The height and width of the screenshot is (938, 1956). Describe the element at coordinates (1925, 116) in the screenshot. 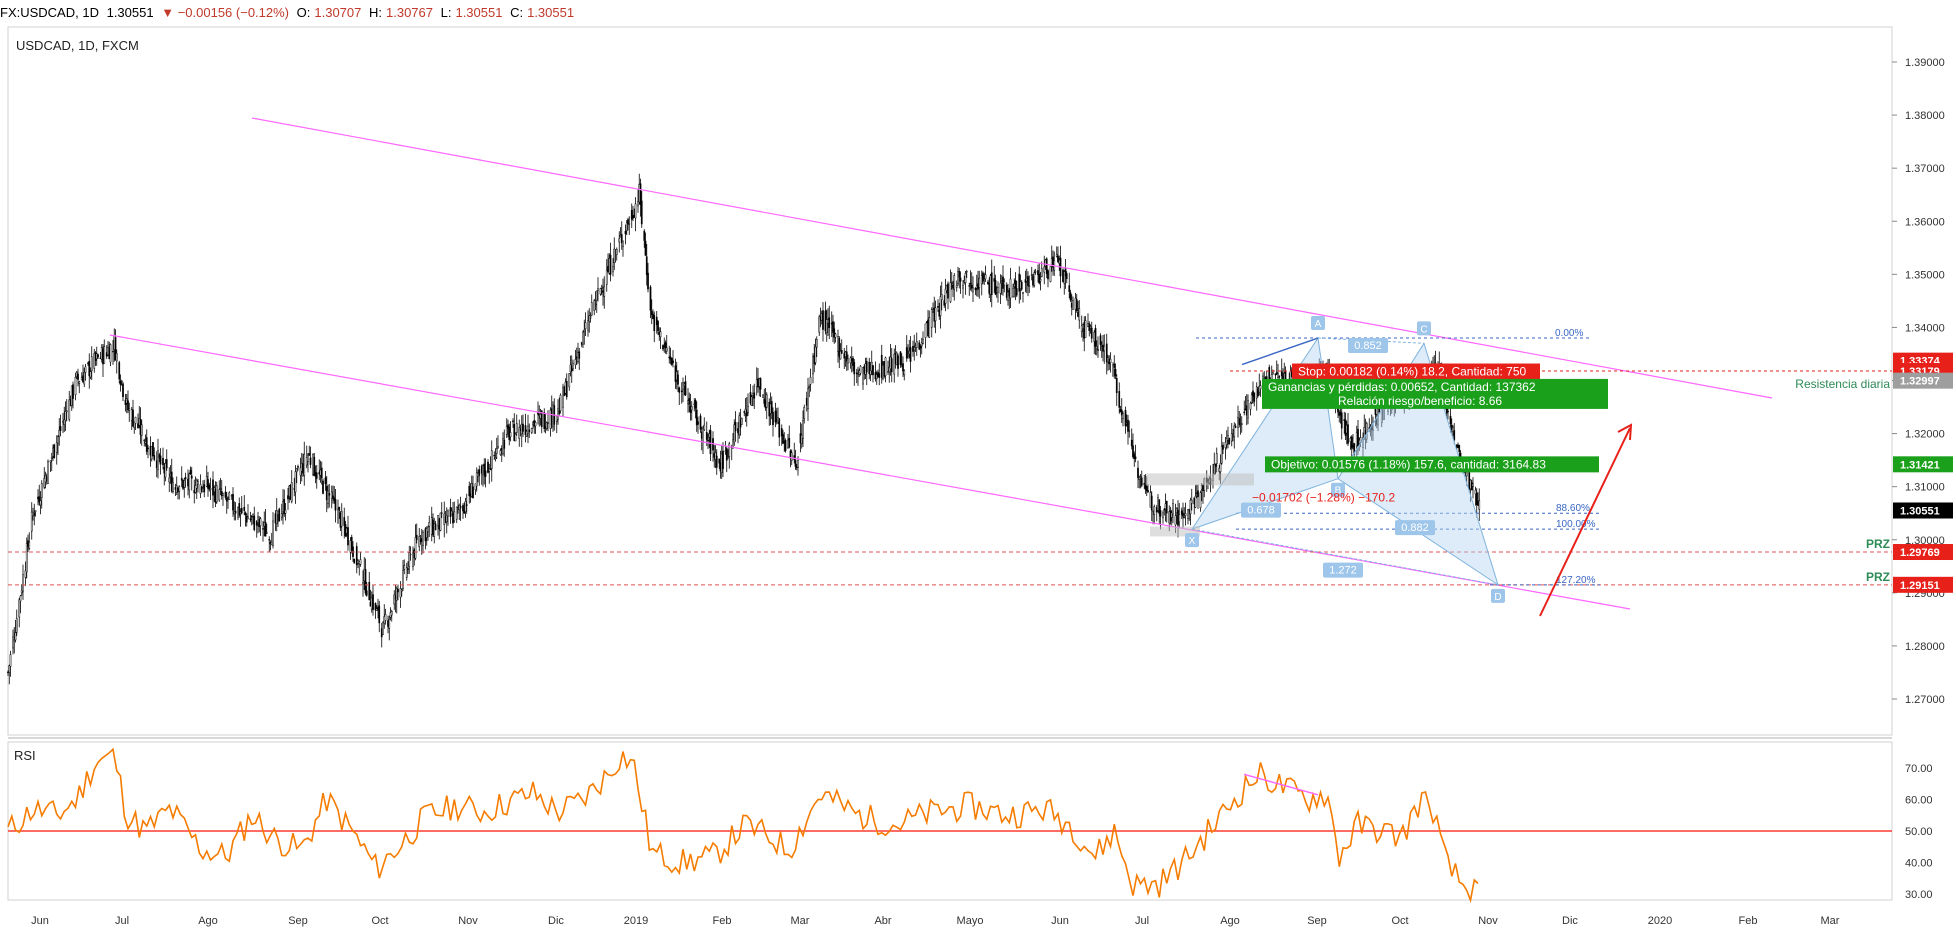

I see `y-tick-label: 1.38000` at that location.